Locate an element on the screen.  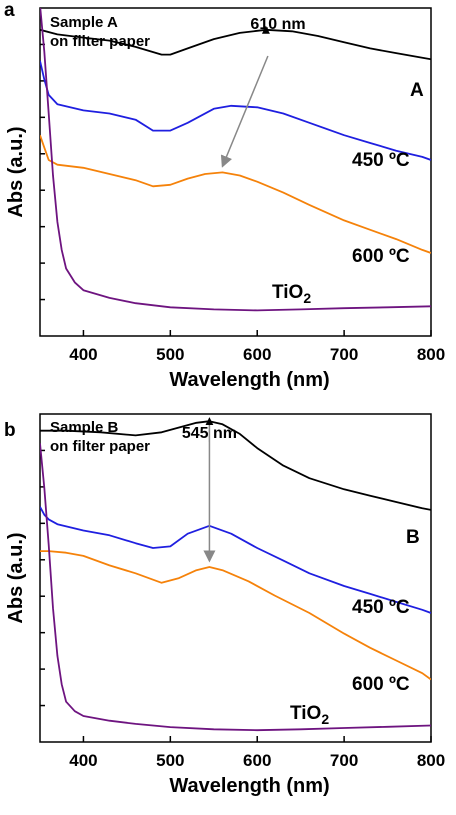
shift-arrow is located at coordinates (244, 111).